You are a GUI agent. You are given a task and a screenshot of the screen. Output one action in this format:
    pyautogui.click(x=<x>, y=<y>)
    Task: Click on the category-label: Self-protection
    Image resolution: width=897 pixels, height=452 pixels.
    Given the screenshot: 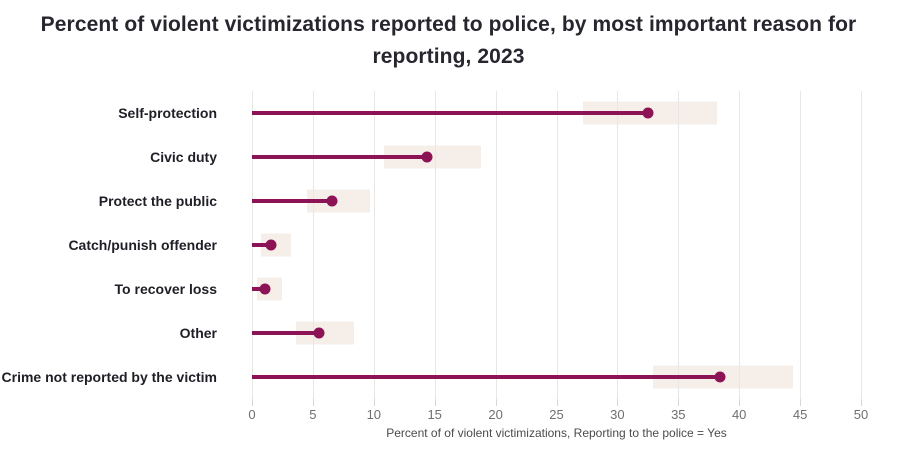 What is the action you would take?
    pyautogui.click(x=167, y=113)
    